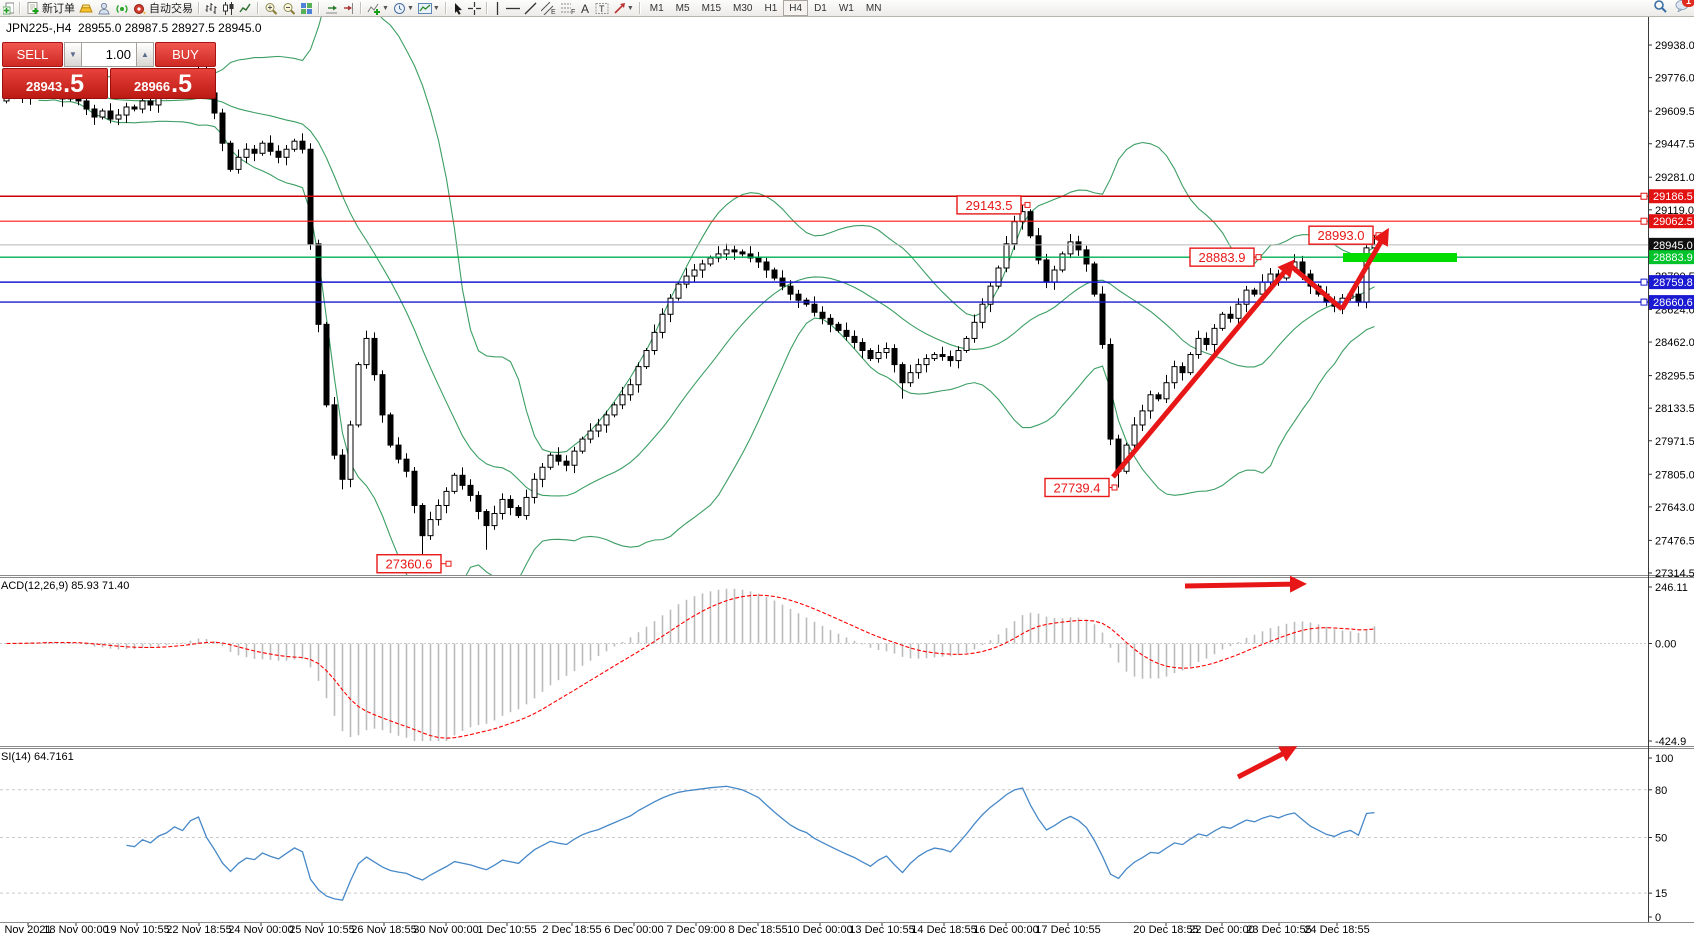 The height and width of the screenshot is (936, 1694). What do you see at coordinates (321, 930) in the screenshot?
I see `time-tick-label: 25 Nov 10:55` at bounding box center [321, 930].